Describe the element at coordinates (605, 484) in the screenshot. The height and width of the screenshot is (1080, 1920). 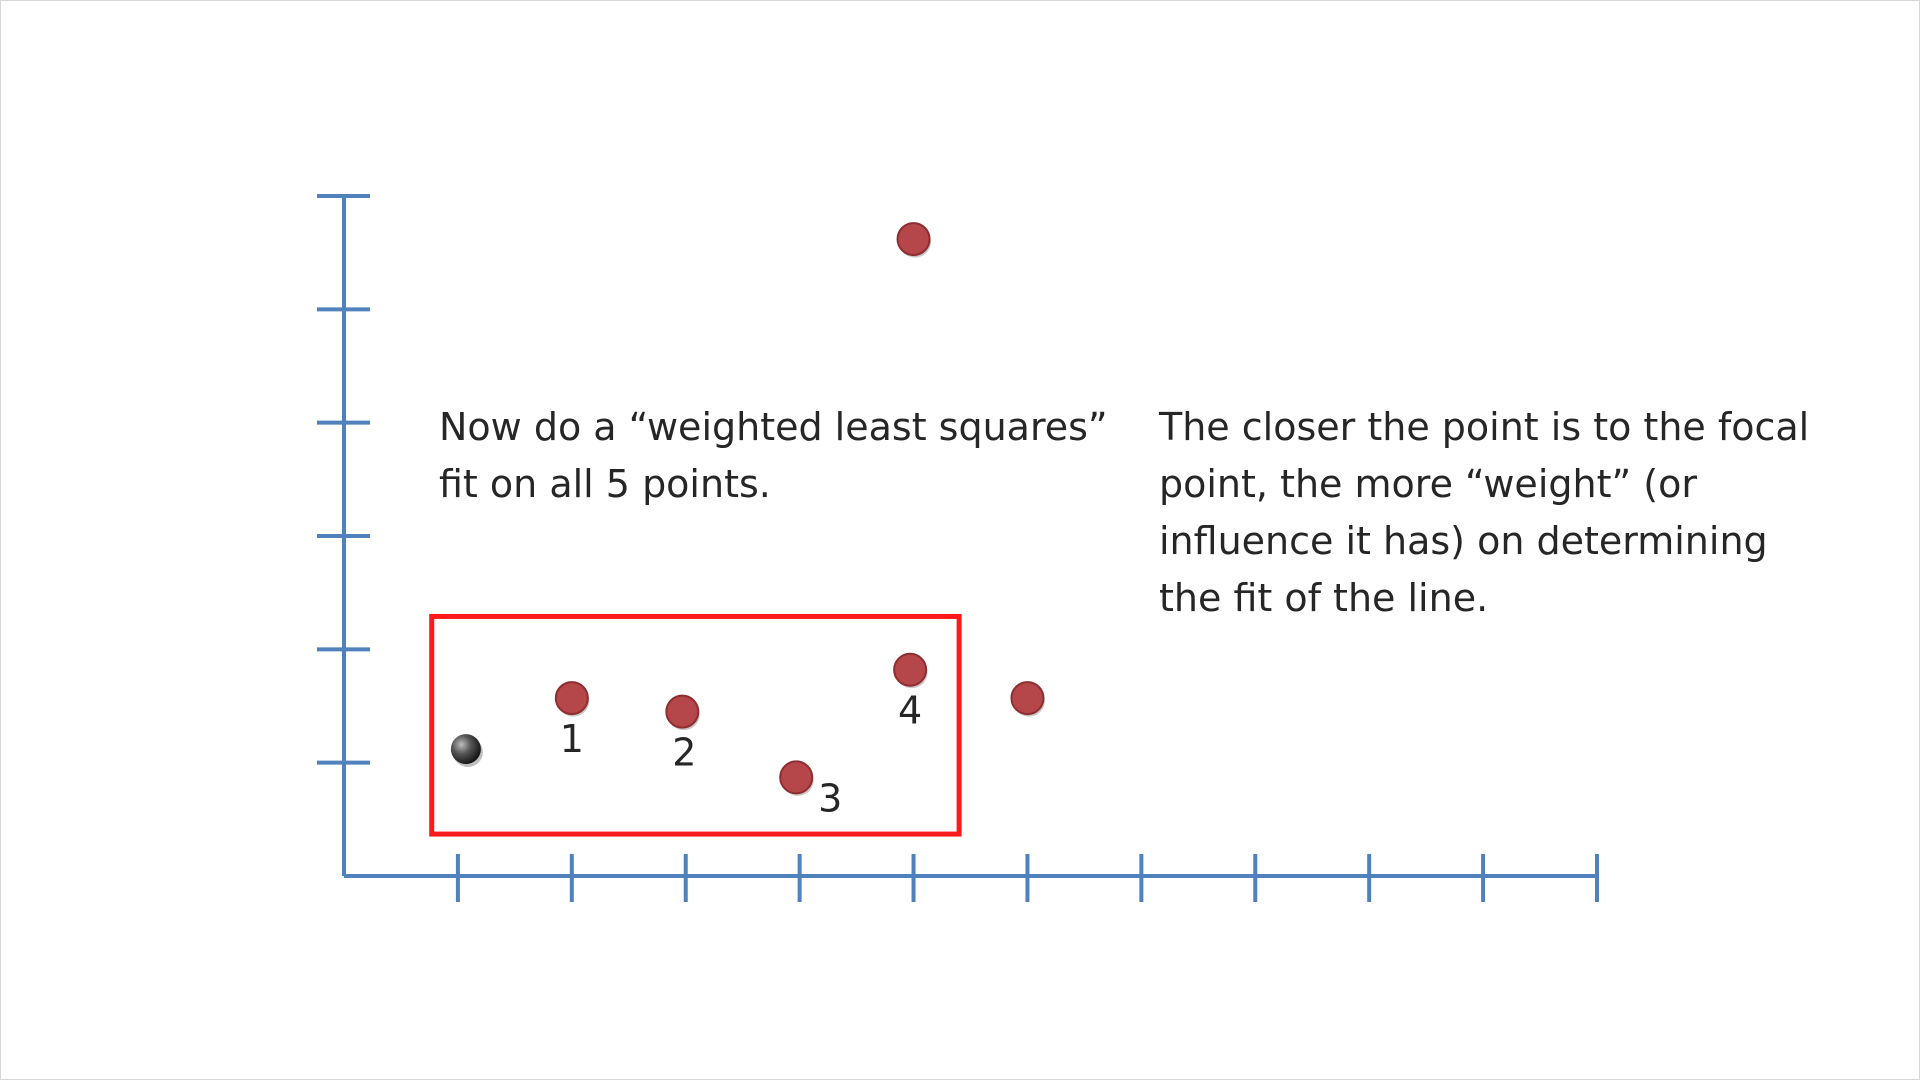
I see `annotation-line: fit on all 5 points.` at that location.